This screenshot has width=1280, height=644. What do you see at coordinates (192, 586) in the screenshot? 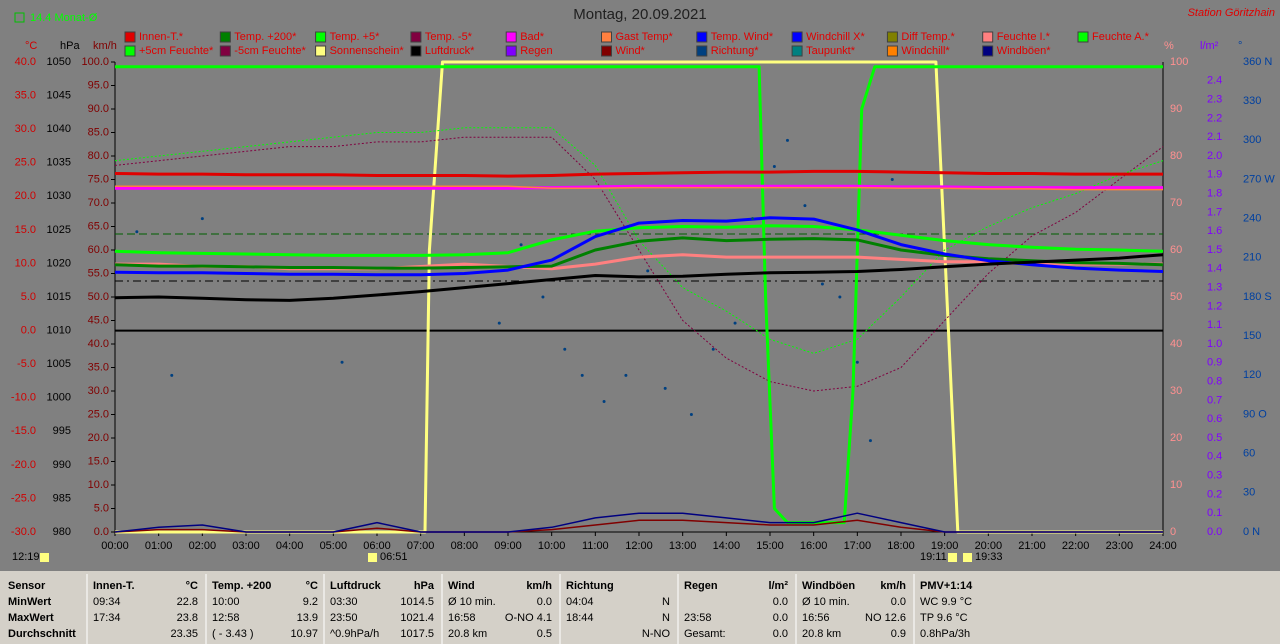
I see `table-cell: °C` at bounding box center [192, 586].